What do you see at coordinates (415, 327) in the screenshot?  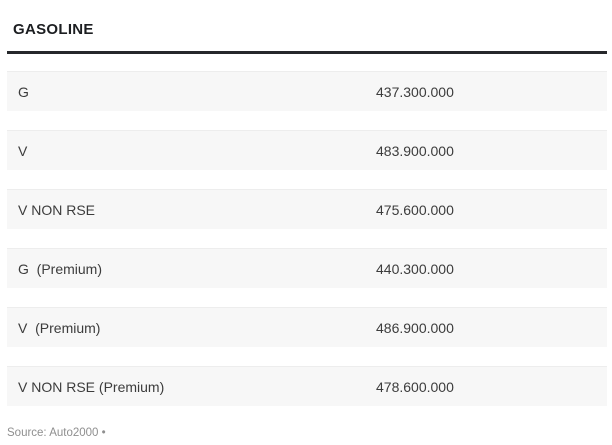 I see `row-value: 486.900.000` at bounding box center [415, 327].